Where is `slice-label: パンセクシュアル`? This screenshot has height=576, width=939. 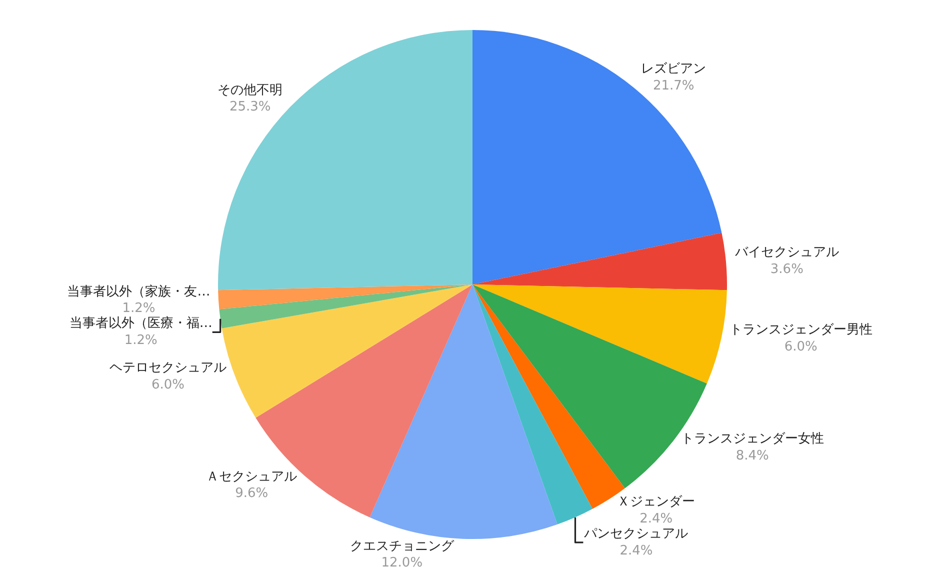 slice-label: パンセクシュアル is located at coordinates (635, 534).